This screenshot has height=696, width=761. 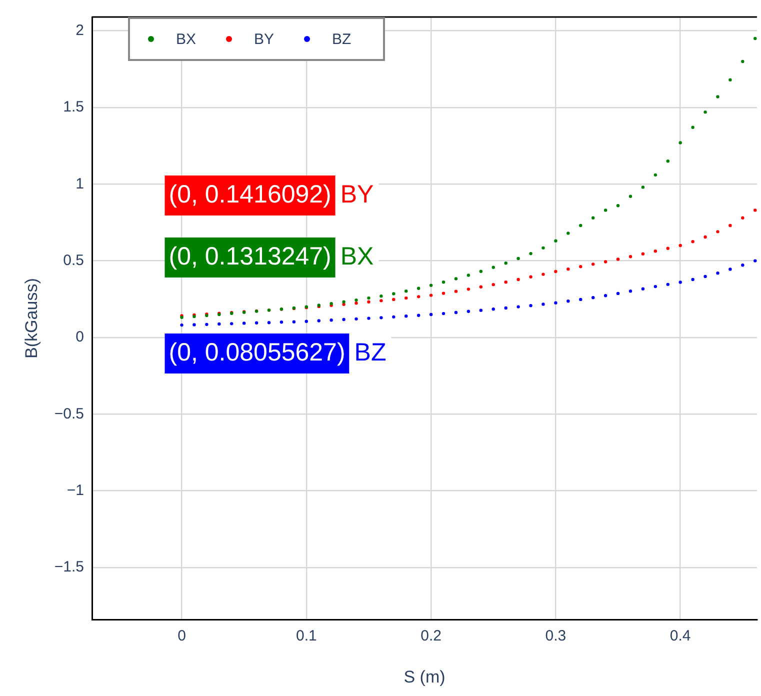 What do you see at coordinates (69, 567) in the screenshot?
I see `y-tick-label: −1.5` at bounding box center [69, 567].